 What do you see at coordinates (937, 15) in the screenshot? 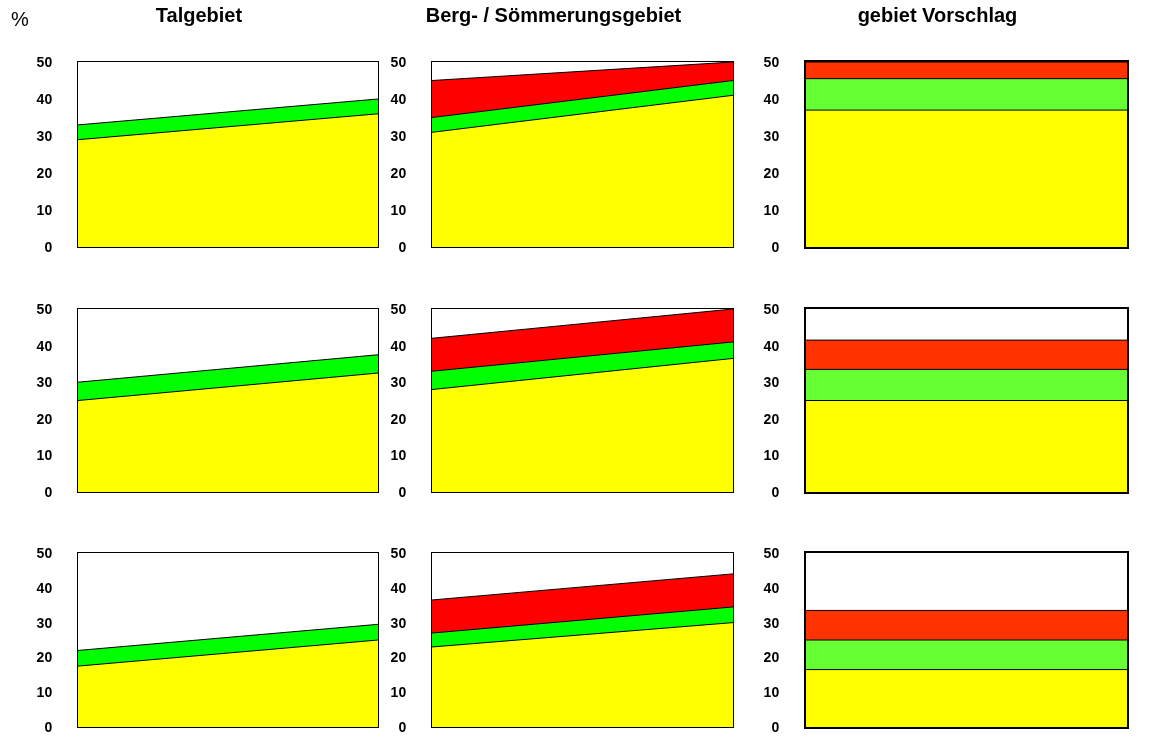
I see `chart-title: gebiet Vorschlag` at bounding box center [937, 15].